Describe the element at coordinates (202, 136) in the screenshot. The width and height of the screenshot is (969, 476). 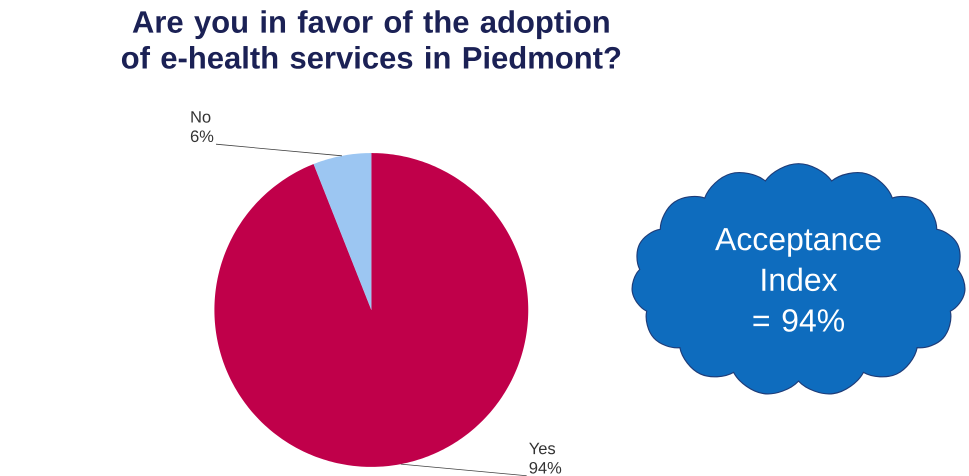
I see `data-label: 6%` at that location.